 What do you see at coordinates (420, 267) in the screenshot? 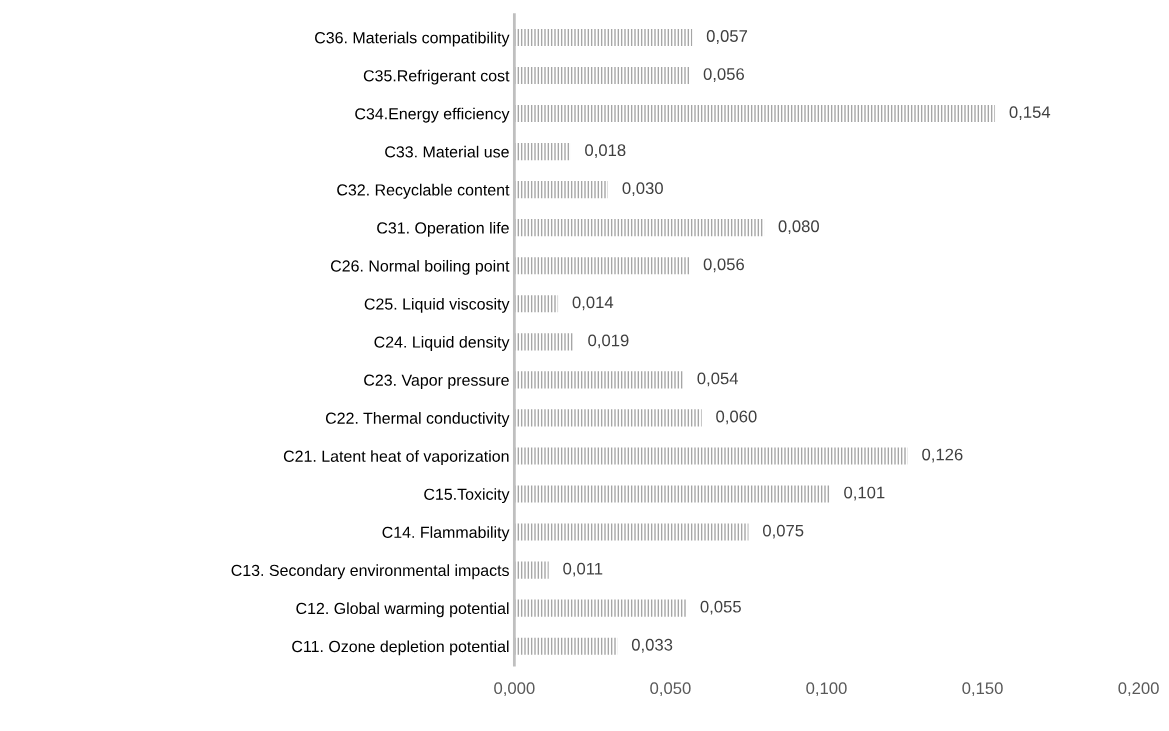
I see `y-tick-label: C26. Normal boiling point` at bounding box center [420, 267].